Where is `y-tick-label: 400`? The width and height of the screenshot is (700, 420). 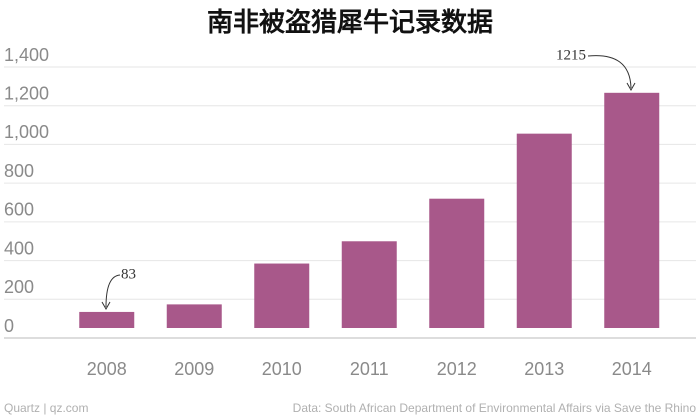 y-tick-label: 400 is located at coordinates (19, 248).